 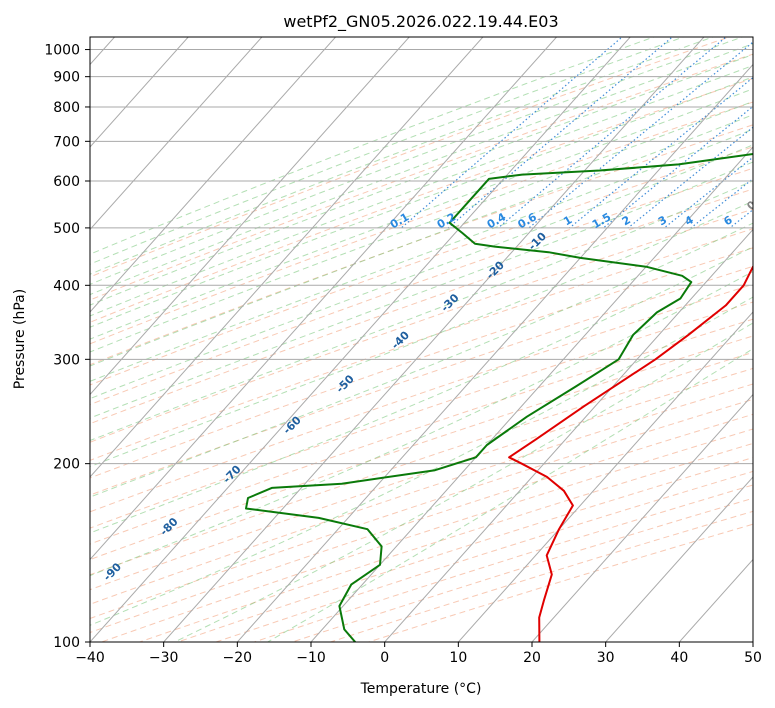 I want to click on x-tick-label: −40, so click(x=90, y=658).